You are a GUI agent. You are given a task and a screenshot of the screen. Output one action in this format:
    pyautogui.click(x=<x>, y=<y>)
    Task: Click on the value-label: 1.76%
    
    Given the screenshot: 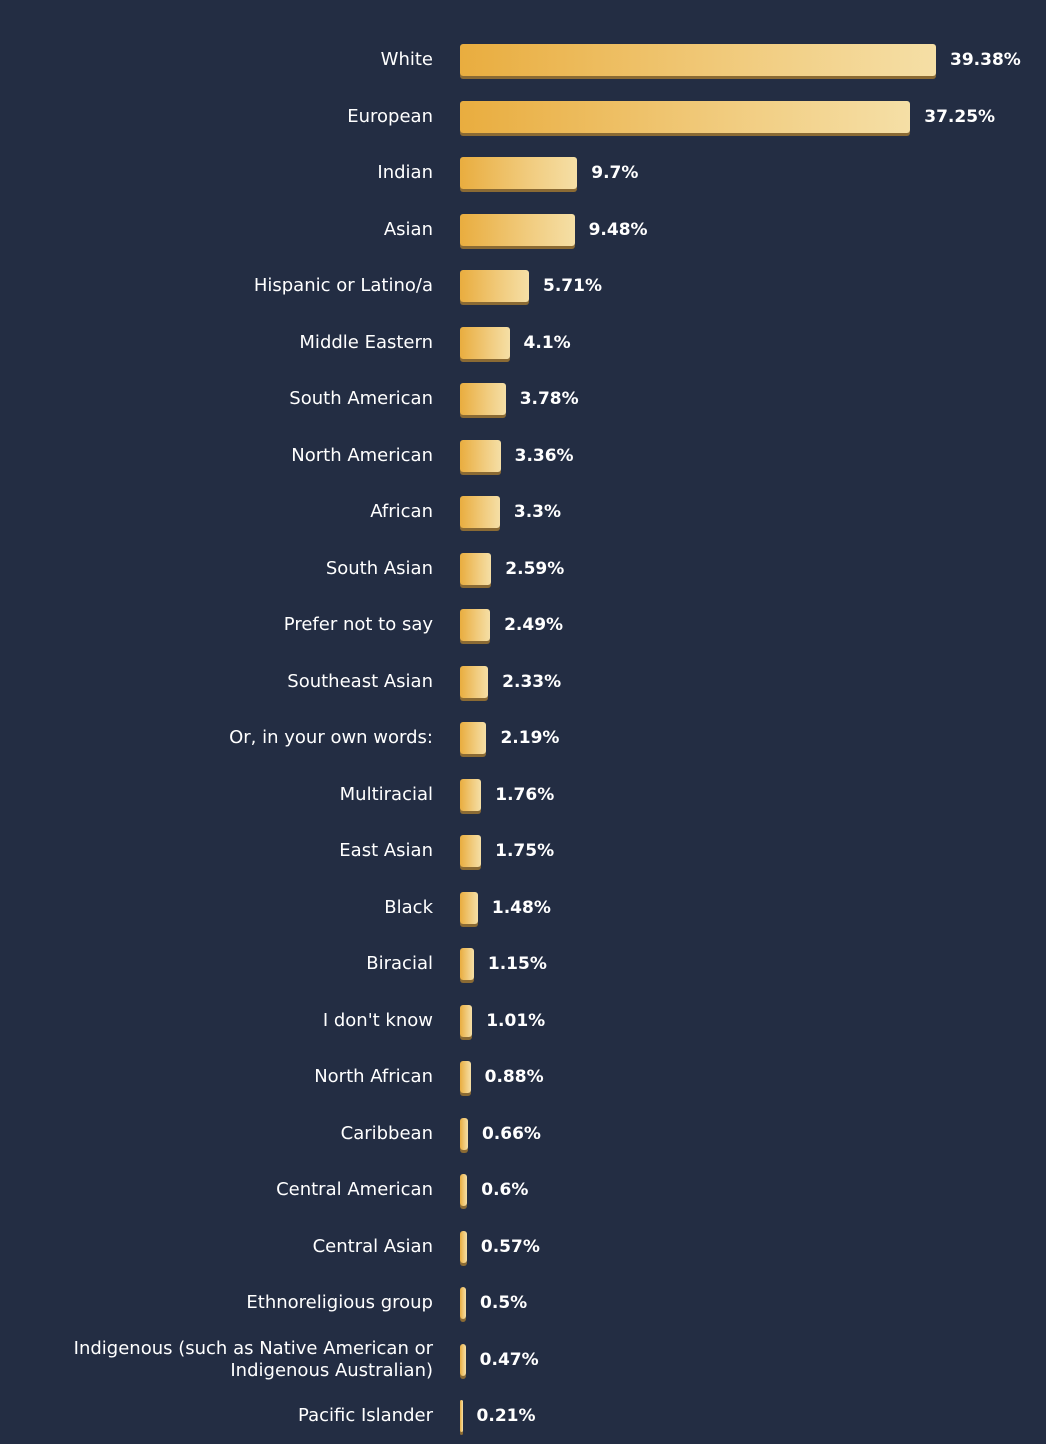 What is the action you would take?
    pyautogui.click(x=525, y=794)
    